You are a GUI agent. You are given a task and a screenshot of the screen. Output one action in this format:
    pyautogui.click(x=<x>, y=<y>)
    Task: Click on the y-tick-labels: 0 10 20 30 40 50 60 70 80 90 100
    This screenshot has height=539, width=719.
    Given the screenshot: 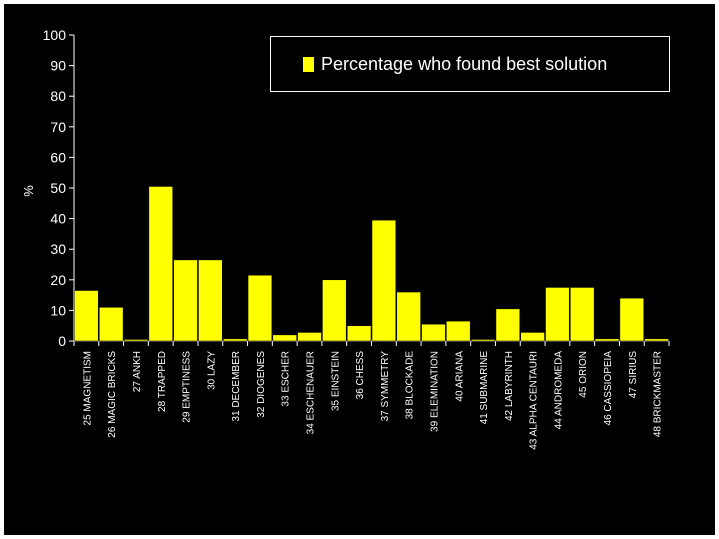 What is the action you would take?
    pyautogui.click(x=55, y=188)
    